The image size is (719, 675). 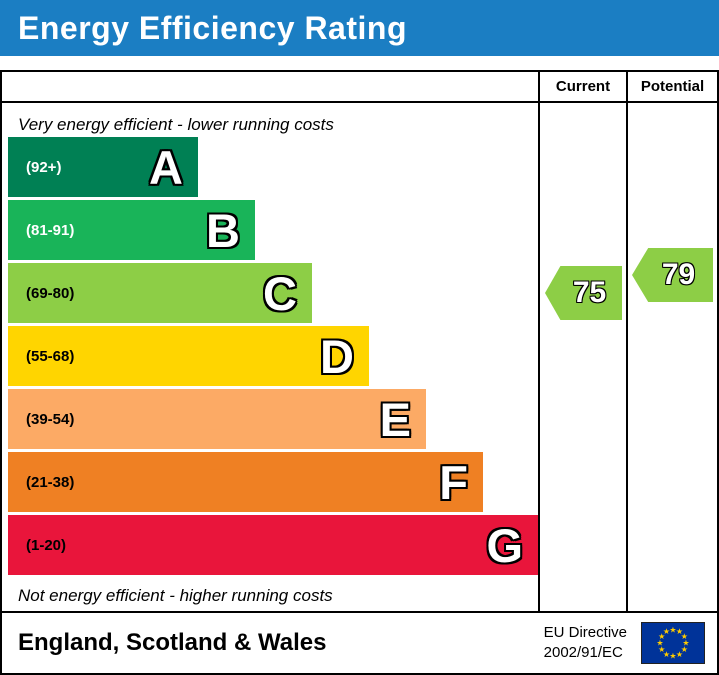 I want to click on band-f-range: (21-38), so click(x=50, y=482).